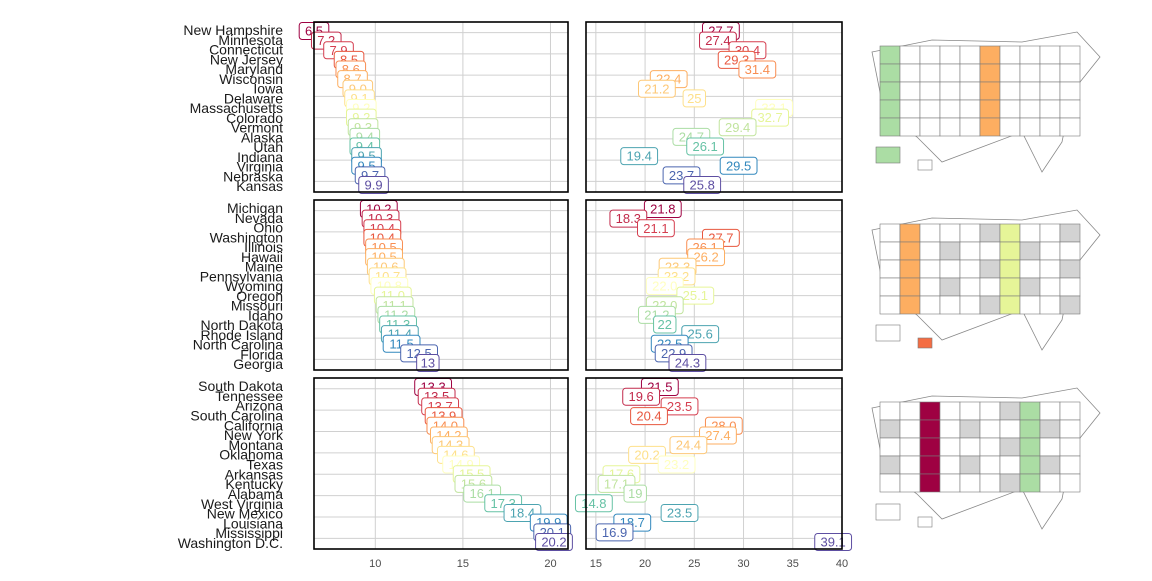 This screenshot has height=581, width=1152. Describe the element at coordinates (254, 118) in the screenshot. I see `category-label: Colorado` at that location.